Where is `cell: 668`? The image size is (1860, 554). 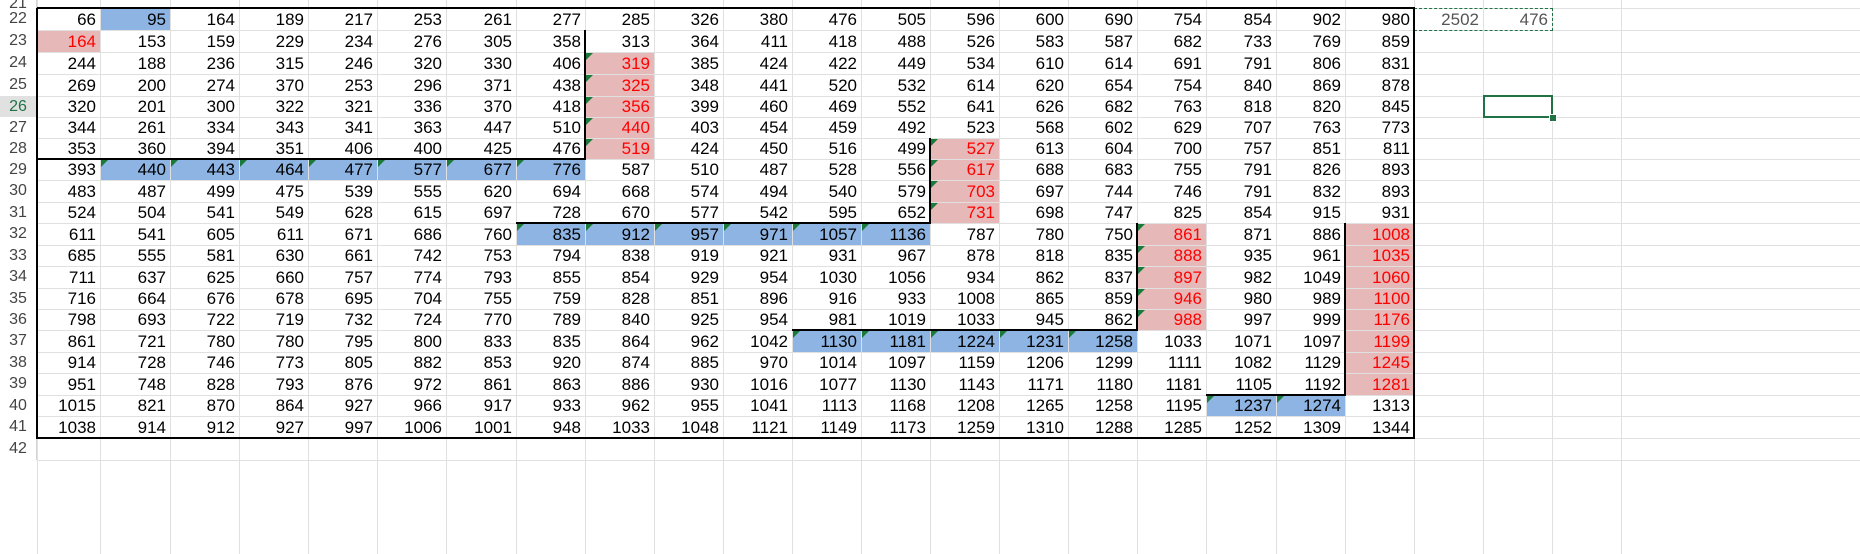 cell: 668 is located at coordinates (635, 191).